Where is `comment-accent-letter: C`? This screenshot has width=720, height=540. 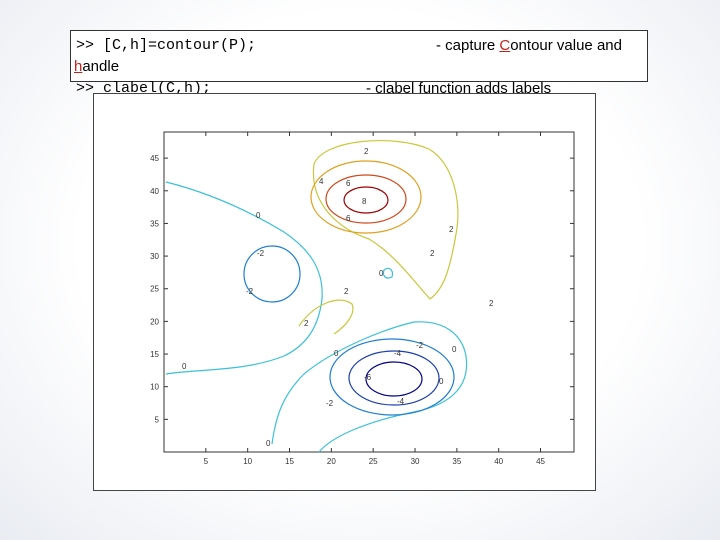 comment-accent-letter: C is located at coordinates (505, 45).